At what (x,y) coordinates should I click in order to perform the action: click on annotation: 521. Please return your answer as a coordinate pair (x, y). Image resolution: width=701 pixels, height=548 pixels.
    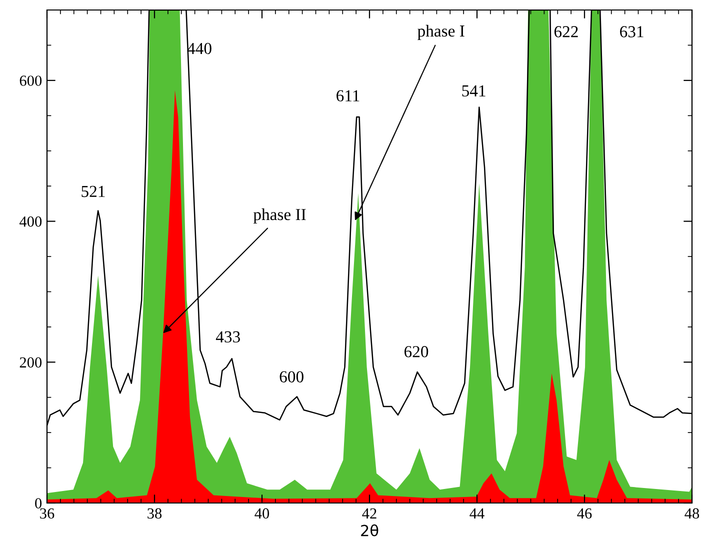
    Looking at the image, I should click on (93, 192).